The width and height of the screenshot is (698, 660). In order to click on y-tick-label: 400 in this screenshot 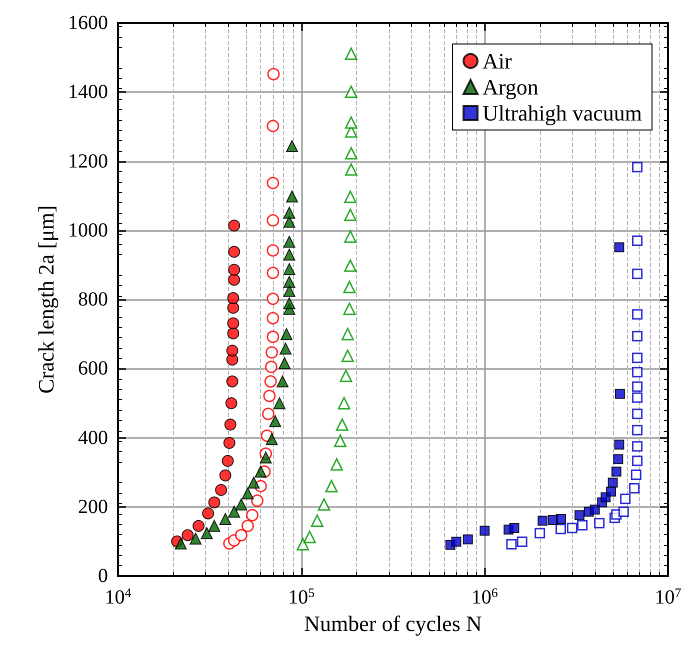, I will do `click(93, 437)`.